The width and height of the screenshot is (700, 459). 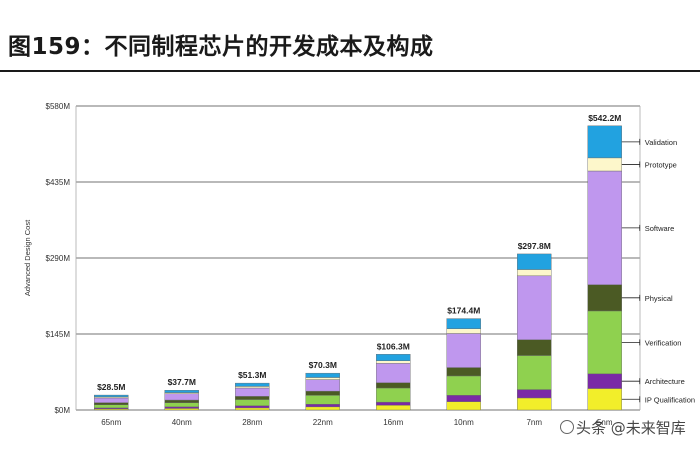 I want to click on y-tick-label: $435M, so click(x=58, y=182).